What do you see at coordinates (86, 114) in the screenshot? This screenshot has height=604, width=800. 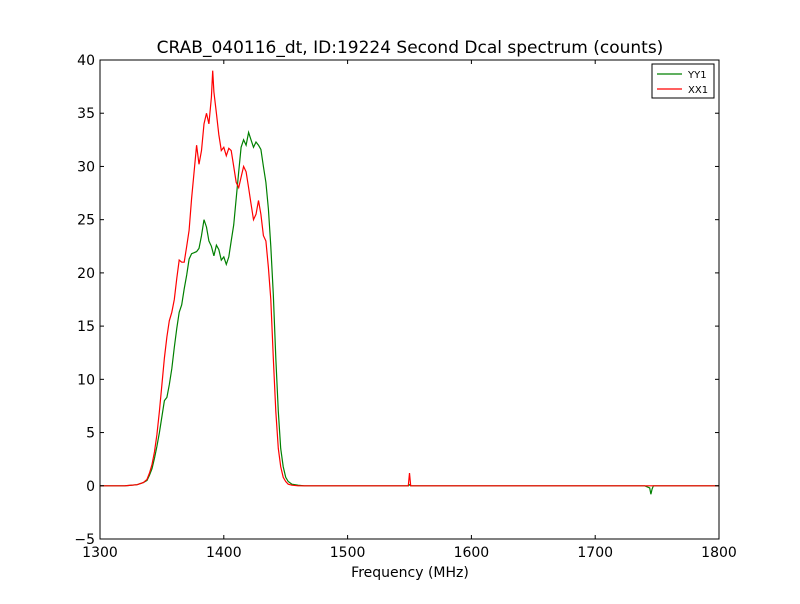 I see `y-tick-label: 35` at bounding box center [86, 114].